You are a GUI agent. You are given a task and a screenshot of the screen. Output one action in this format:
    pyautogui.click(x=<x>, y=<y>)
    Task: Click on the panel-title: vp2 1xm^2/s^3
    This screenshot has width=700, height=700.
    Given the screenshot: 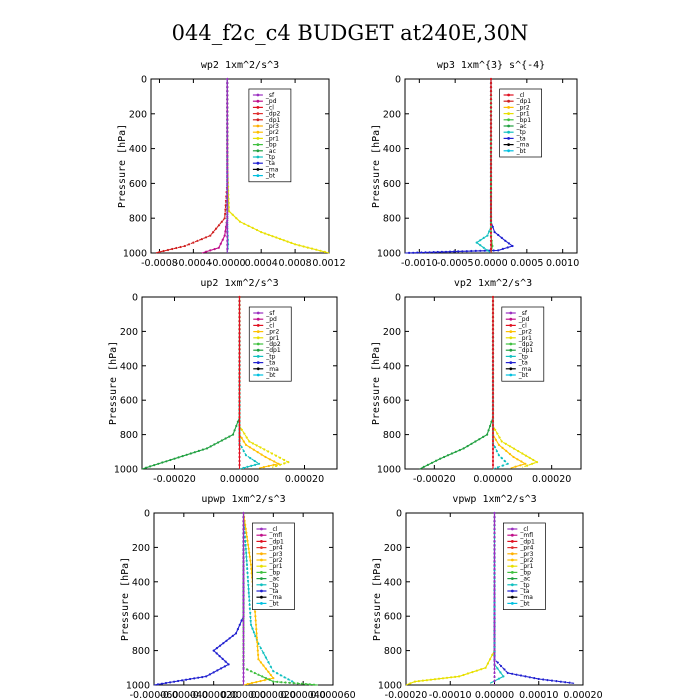 What is the action you would take?
    pyautogui.click(x=493, y=283)
    